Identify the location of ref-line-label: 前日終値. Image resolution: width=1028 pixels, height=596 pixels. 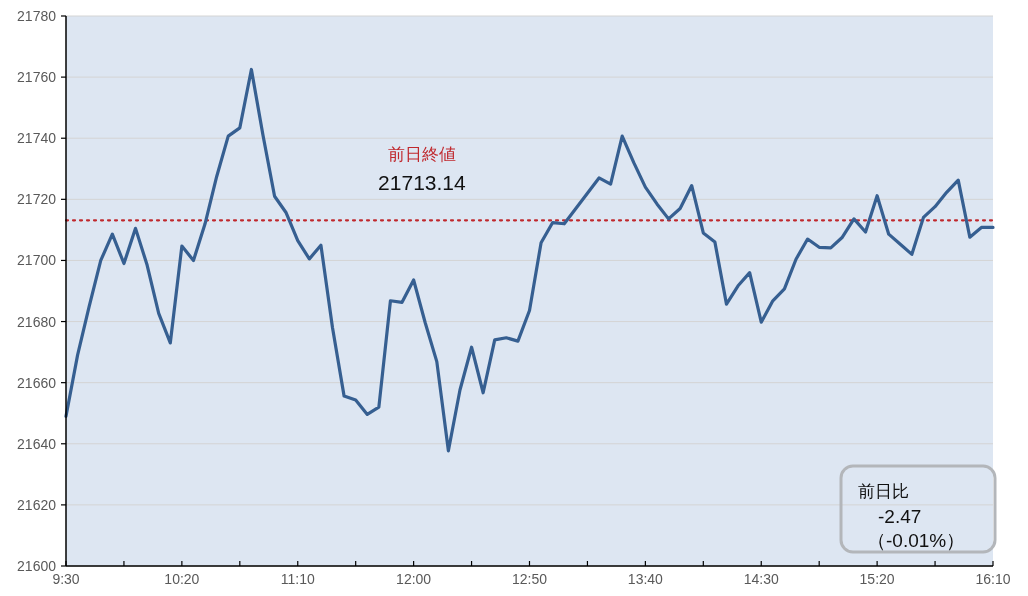
(421, 154).